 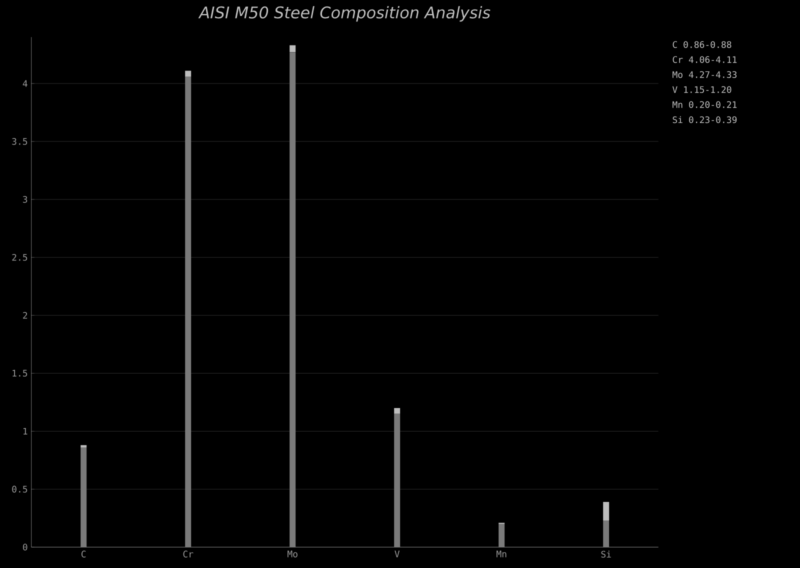 I want to click on y-tick-label: 2, so click(x=25, y=315).